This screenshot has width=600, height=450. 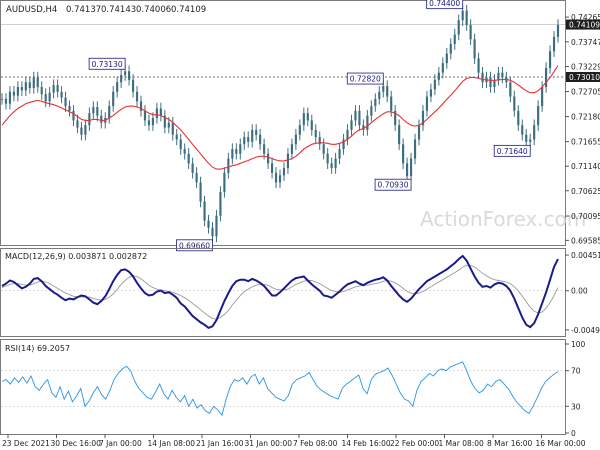 I want to click on price-tick-label: 0.71655, so click(x=585, y=142).